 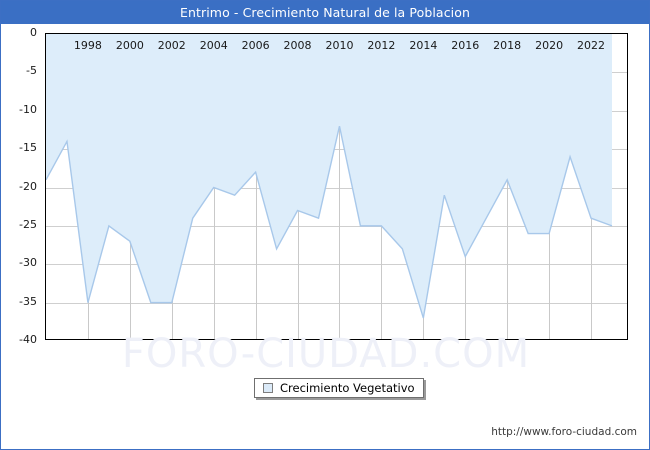 I want to click on x-axis-tick-label: 2010, so click(x=339, y=45).